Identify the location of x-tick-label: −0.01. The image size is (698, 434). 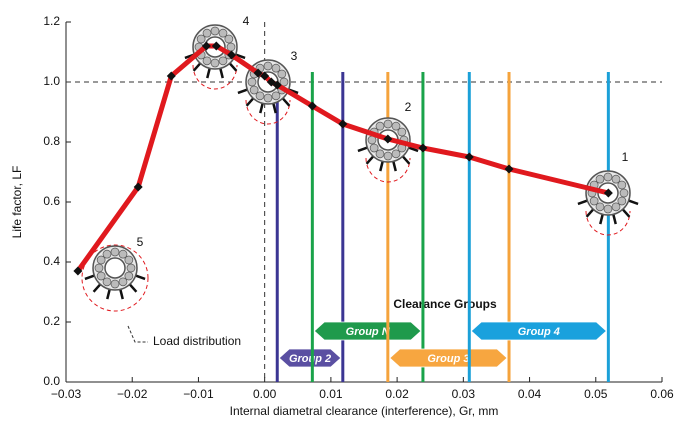
(198, 394).